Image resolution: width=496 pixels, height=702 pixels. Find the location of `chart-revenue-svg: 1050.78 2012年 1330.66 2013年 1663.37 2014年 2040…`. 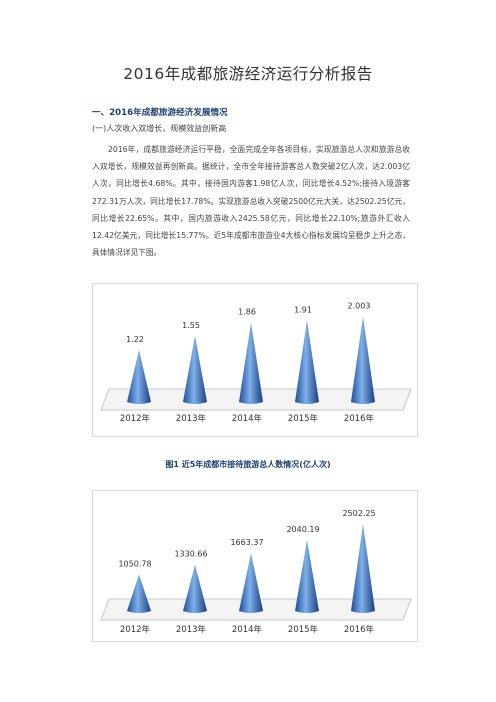

chart-revenue-svg: 1050.78 2012年 1330.66 2013年 1663.37 2014年 2040… is located at coordinates (256, 572).